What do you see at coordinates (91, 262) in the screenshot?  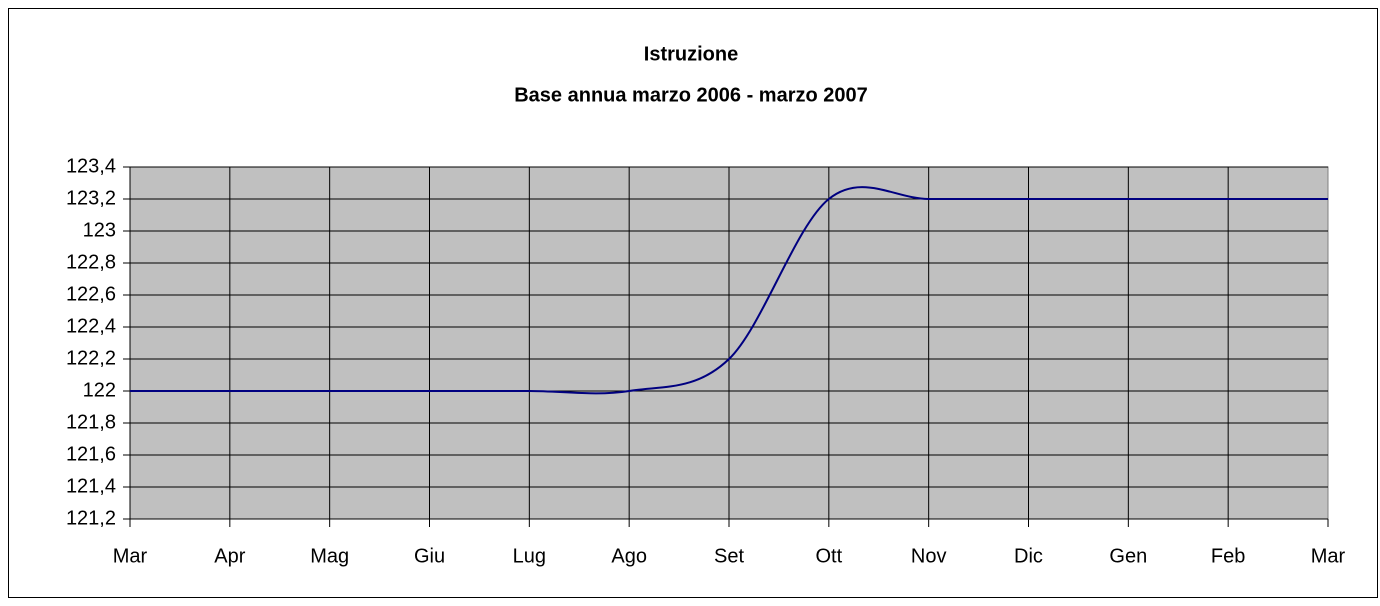 I see `y-tick-label: 122,8` at bounding box center [91, 262].